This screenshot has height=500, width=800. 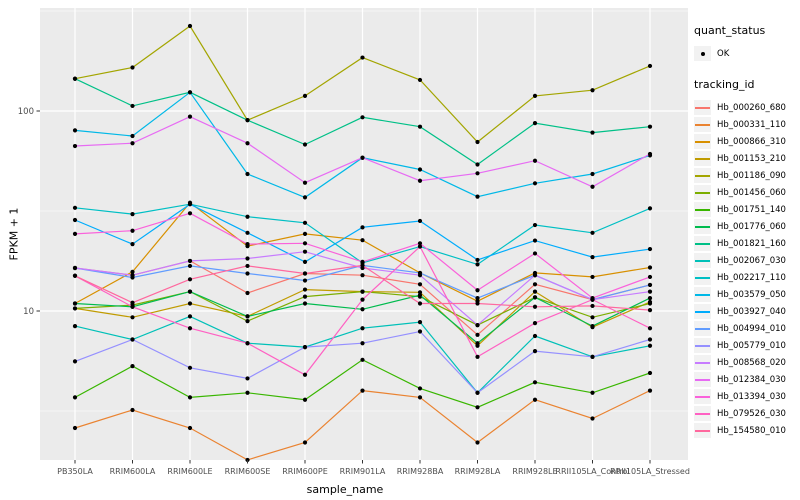 What do you see at coordinates (724, 84) in the screenshot?
I see `legend-tracking-id-title: tracking_id` at bounding box center [724, 84].